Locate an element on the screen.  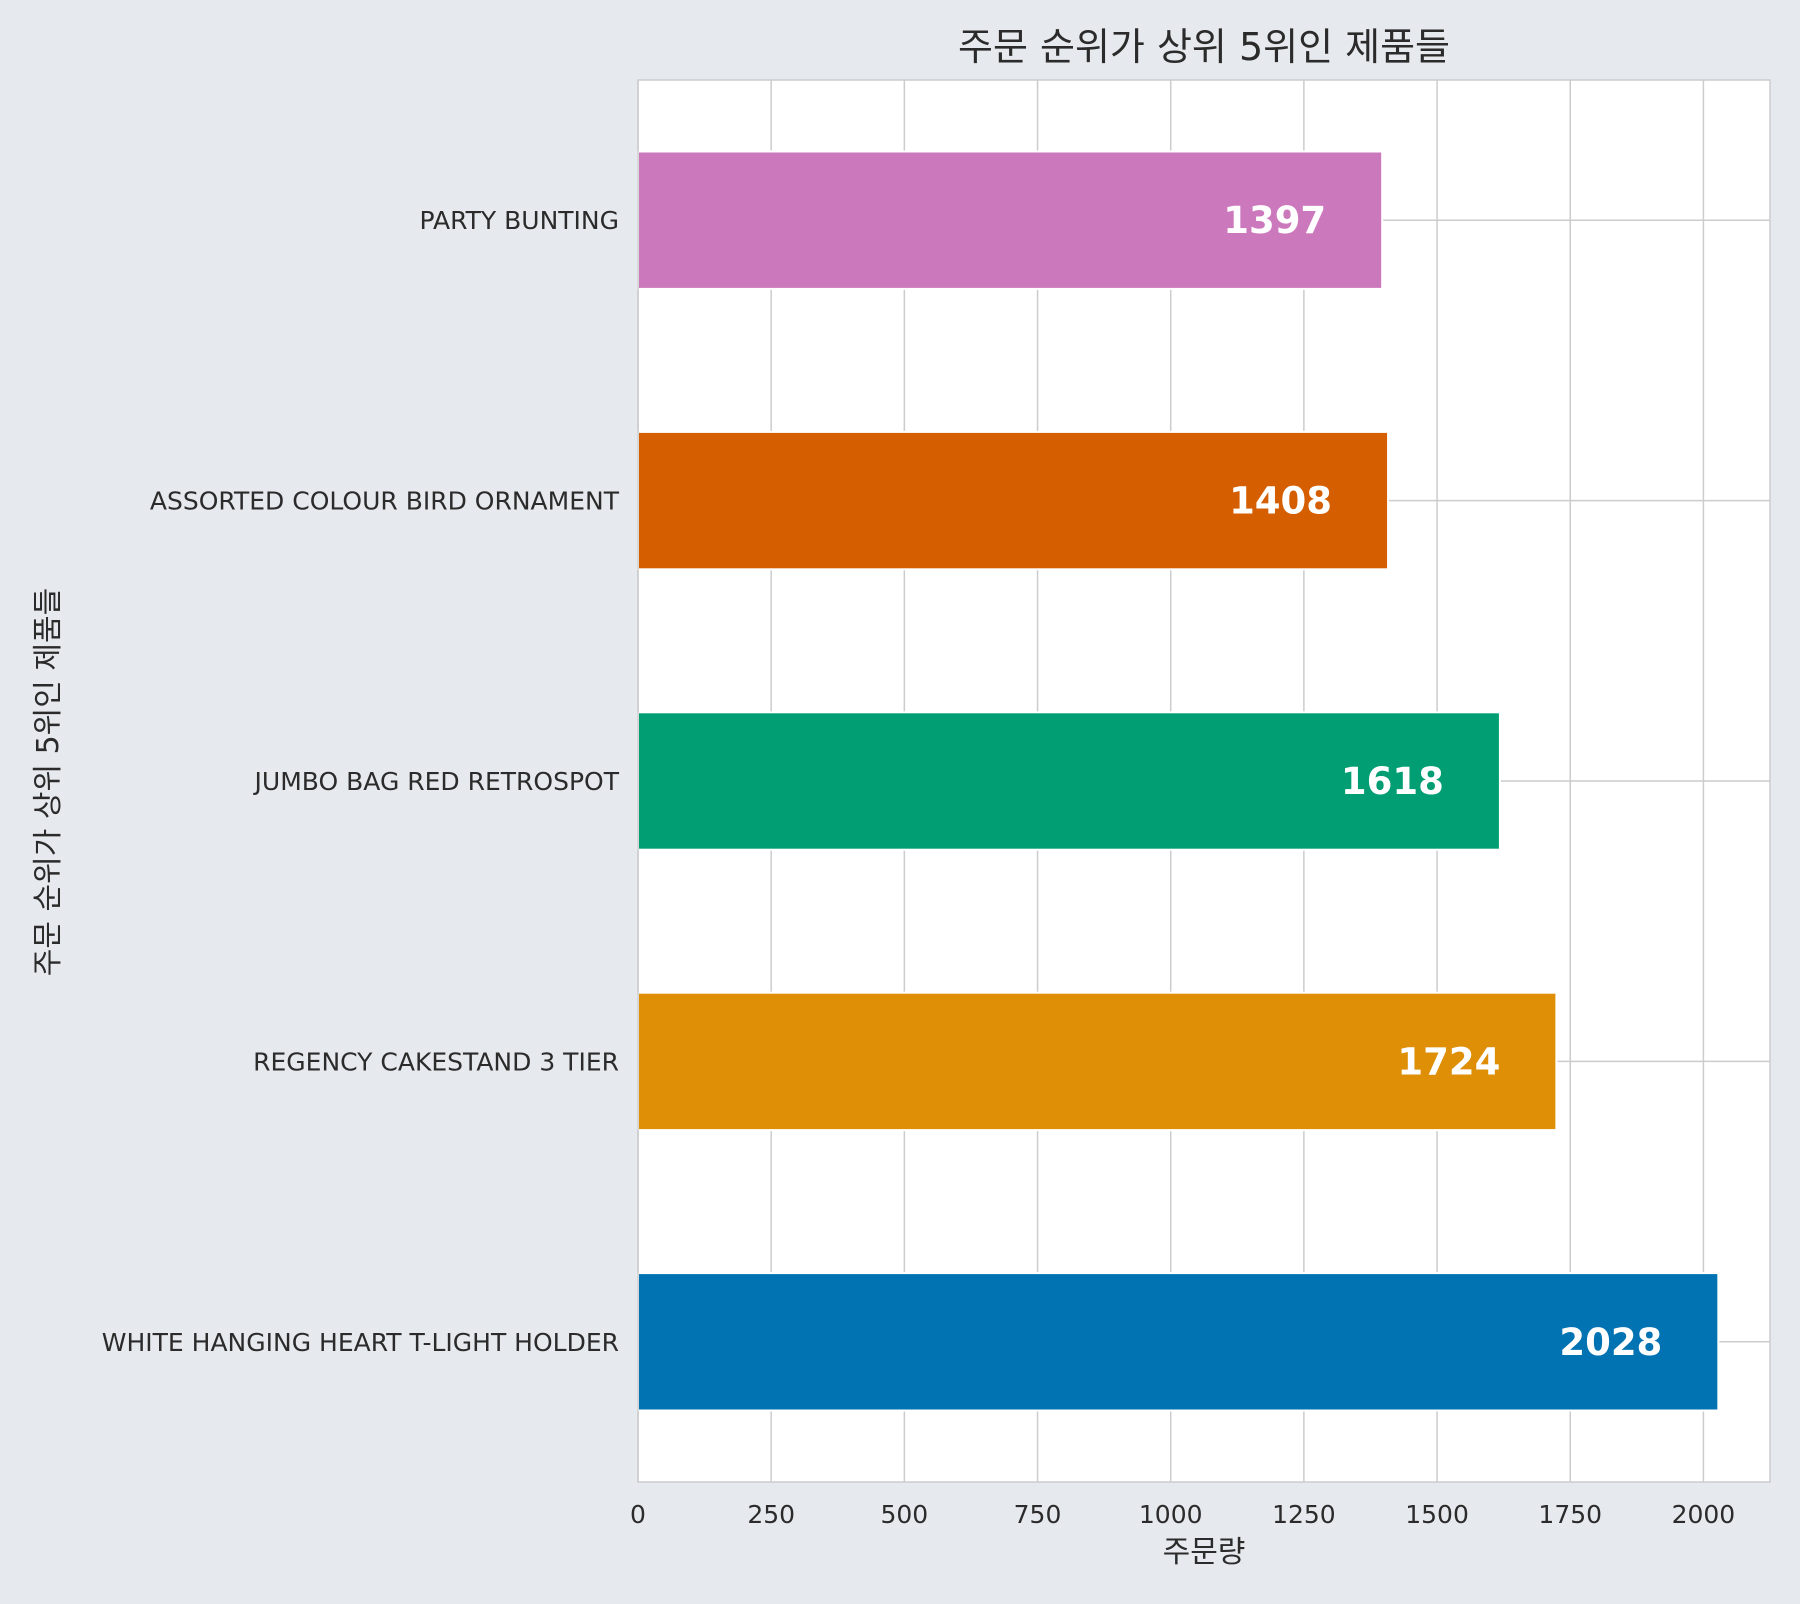
x-tick-label: 1000 is located at coordinates (1171, 1514).